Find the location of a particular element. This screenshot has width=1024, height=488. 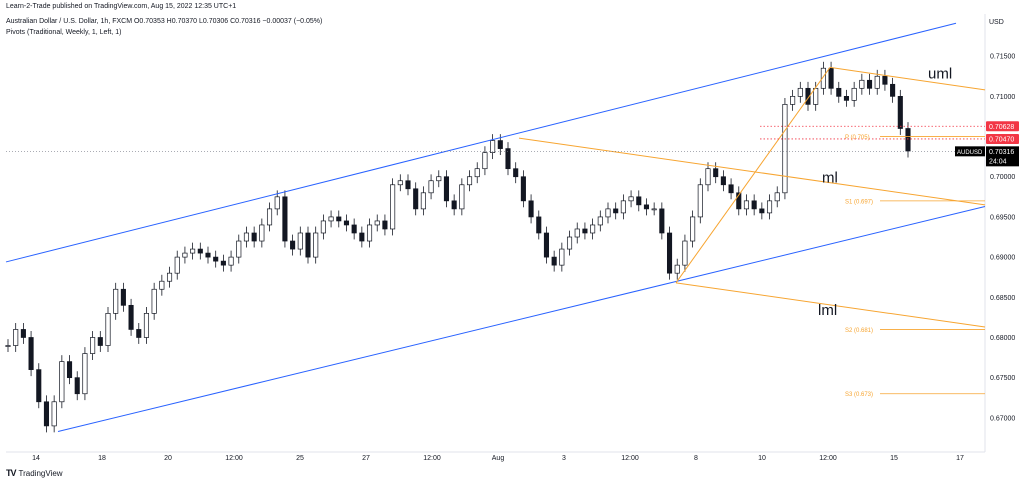

last-price-tag is located at coordinates (1002, 156).